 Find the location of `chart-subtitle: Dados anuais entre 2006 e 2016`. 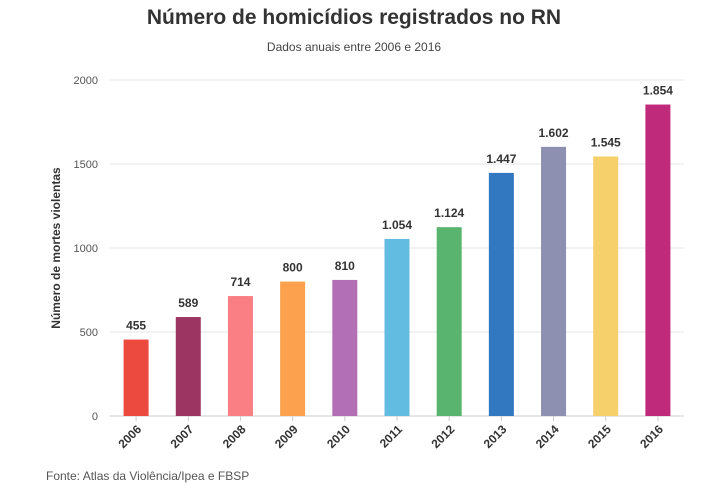

chart-subtitle: Dados anuais entre 2006 e 2016 is located at coordinates (354, 47).